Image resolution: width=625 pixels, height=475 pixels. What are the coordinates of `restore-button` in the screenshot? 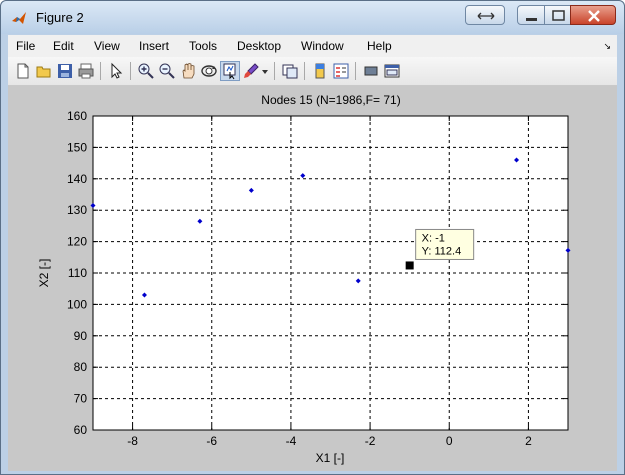 It's located at (485, 15).